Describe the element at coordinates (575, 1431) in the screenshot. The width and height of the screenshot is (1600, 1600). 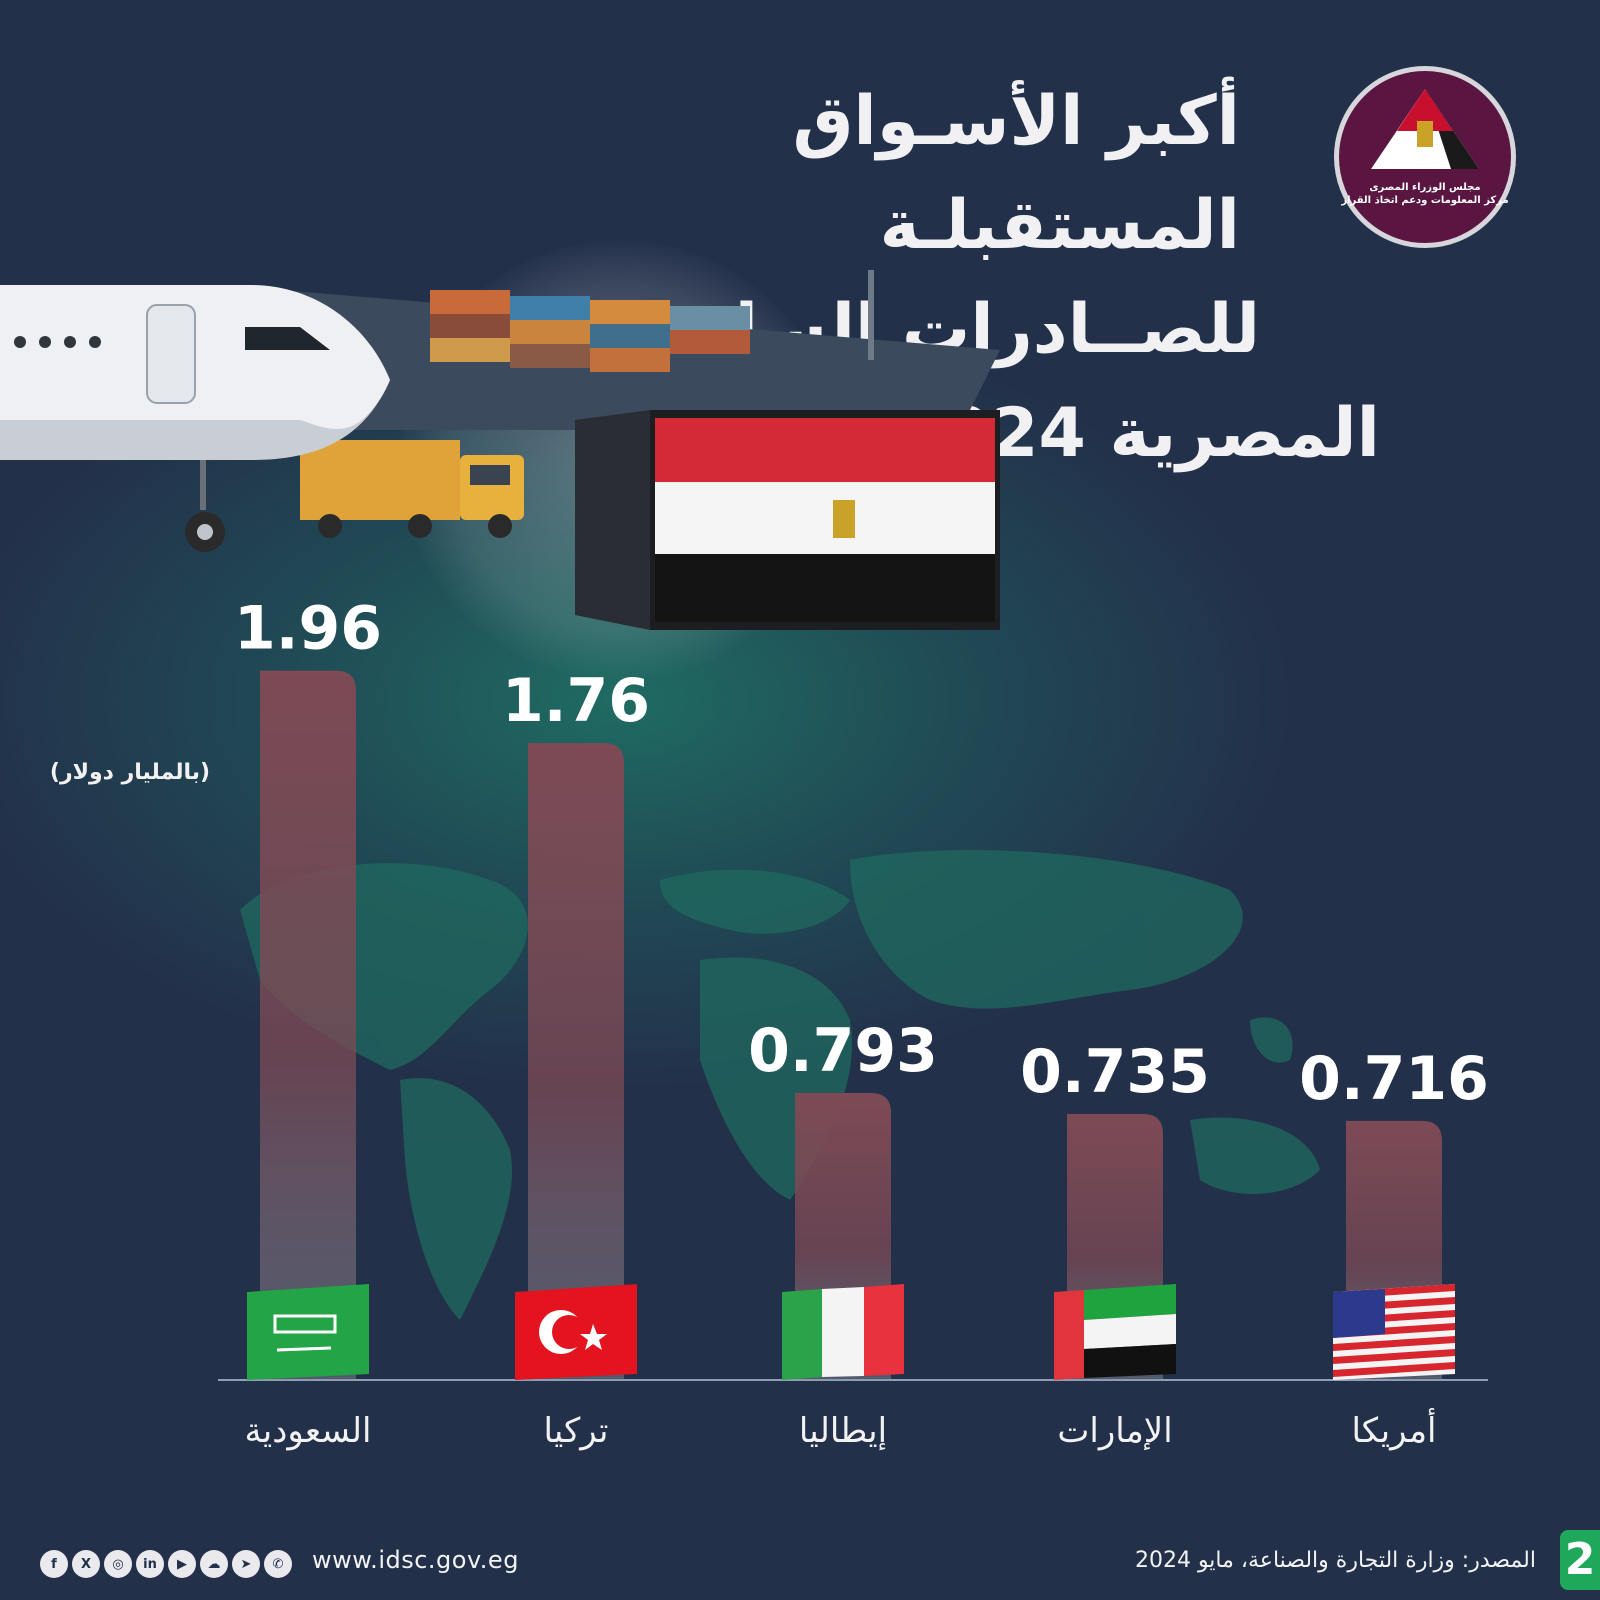
I see `category-label-1: تركيا` at that location.